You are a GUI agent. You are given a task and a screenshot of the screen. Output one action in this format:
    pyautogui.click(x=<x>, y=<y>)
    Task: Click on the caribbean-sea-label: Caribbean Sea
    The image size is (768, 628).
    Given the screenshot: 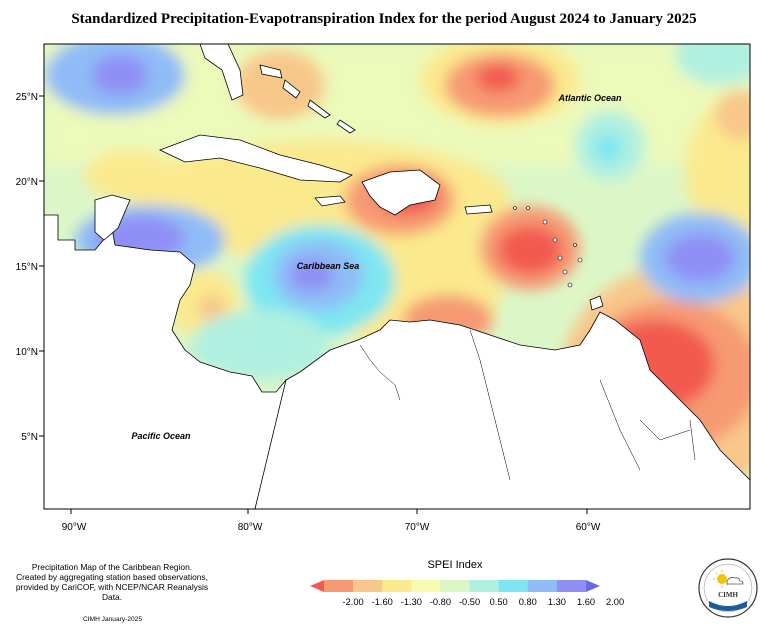 What is the action you would take?
    pyautogui.click(x=328, y=266)
    